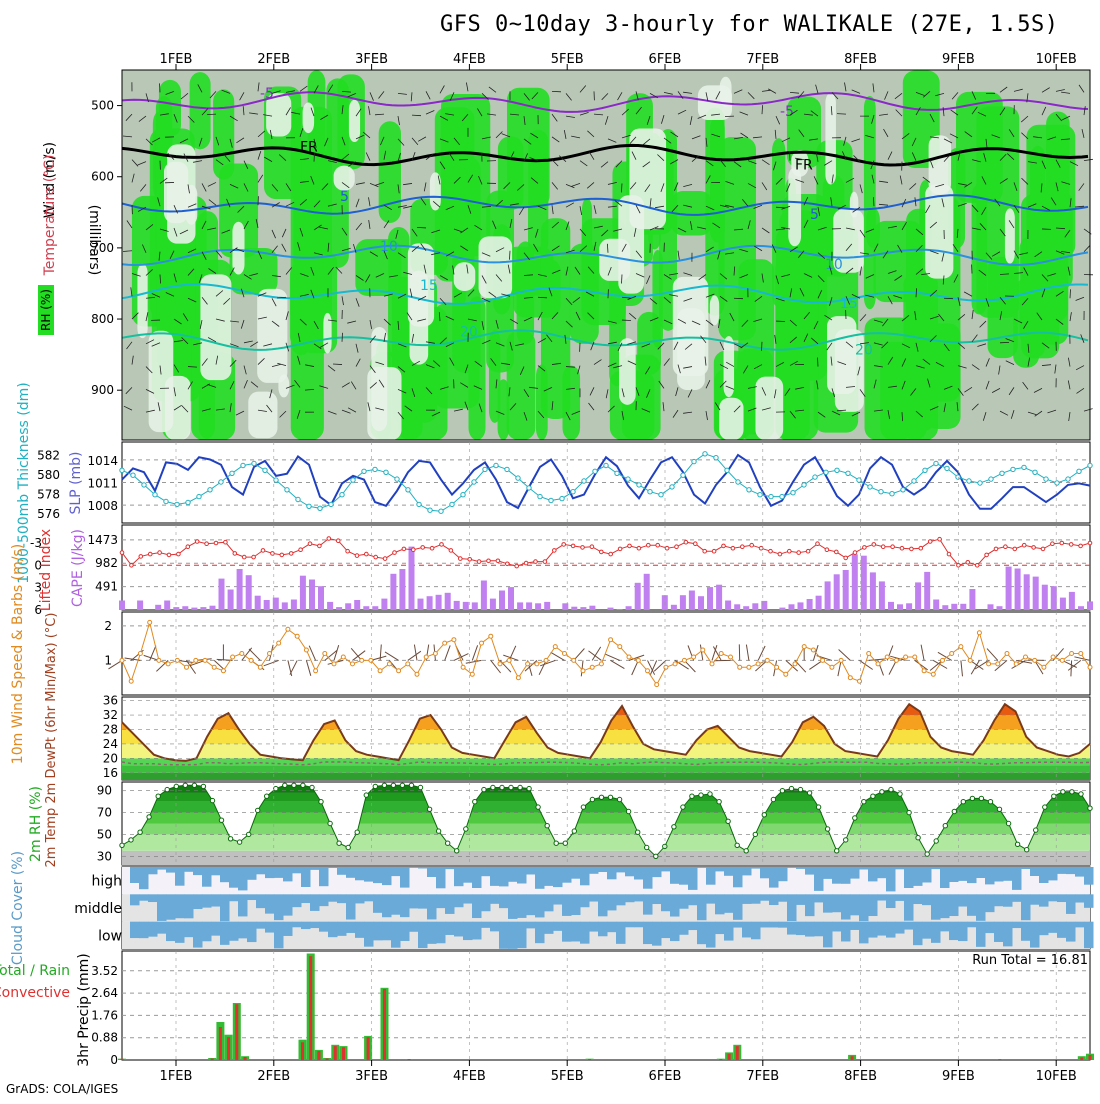 The image size is (1100, 1104). What do you see at coordinates (762, 59) in the screenshot?
I see `day-label-top: 7FEB` at bounding box center [762, 59].